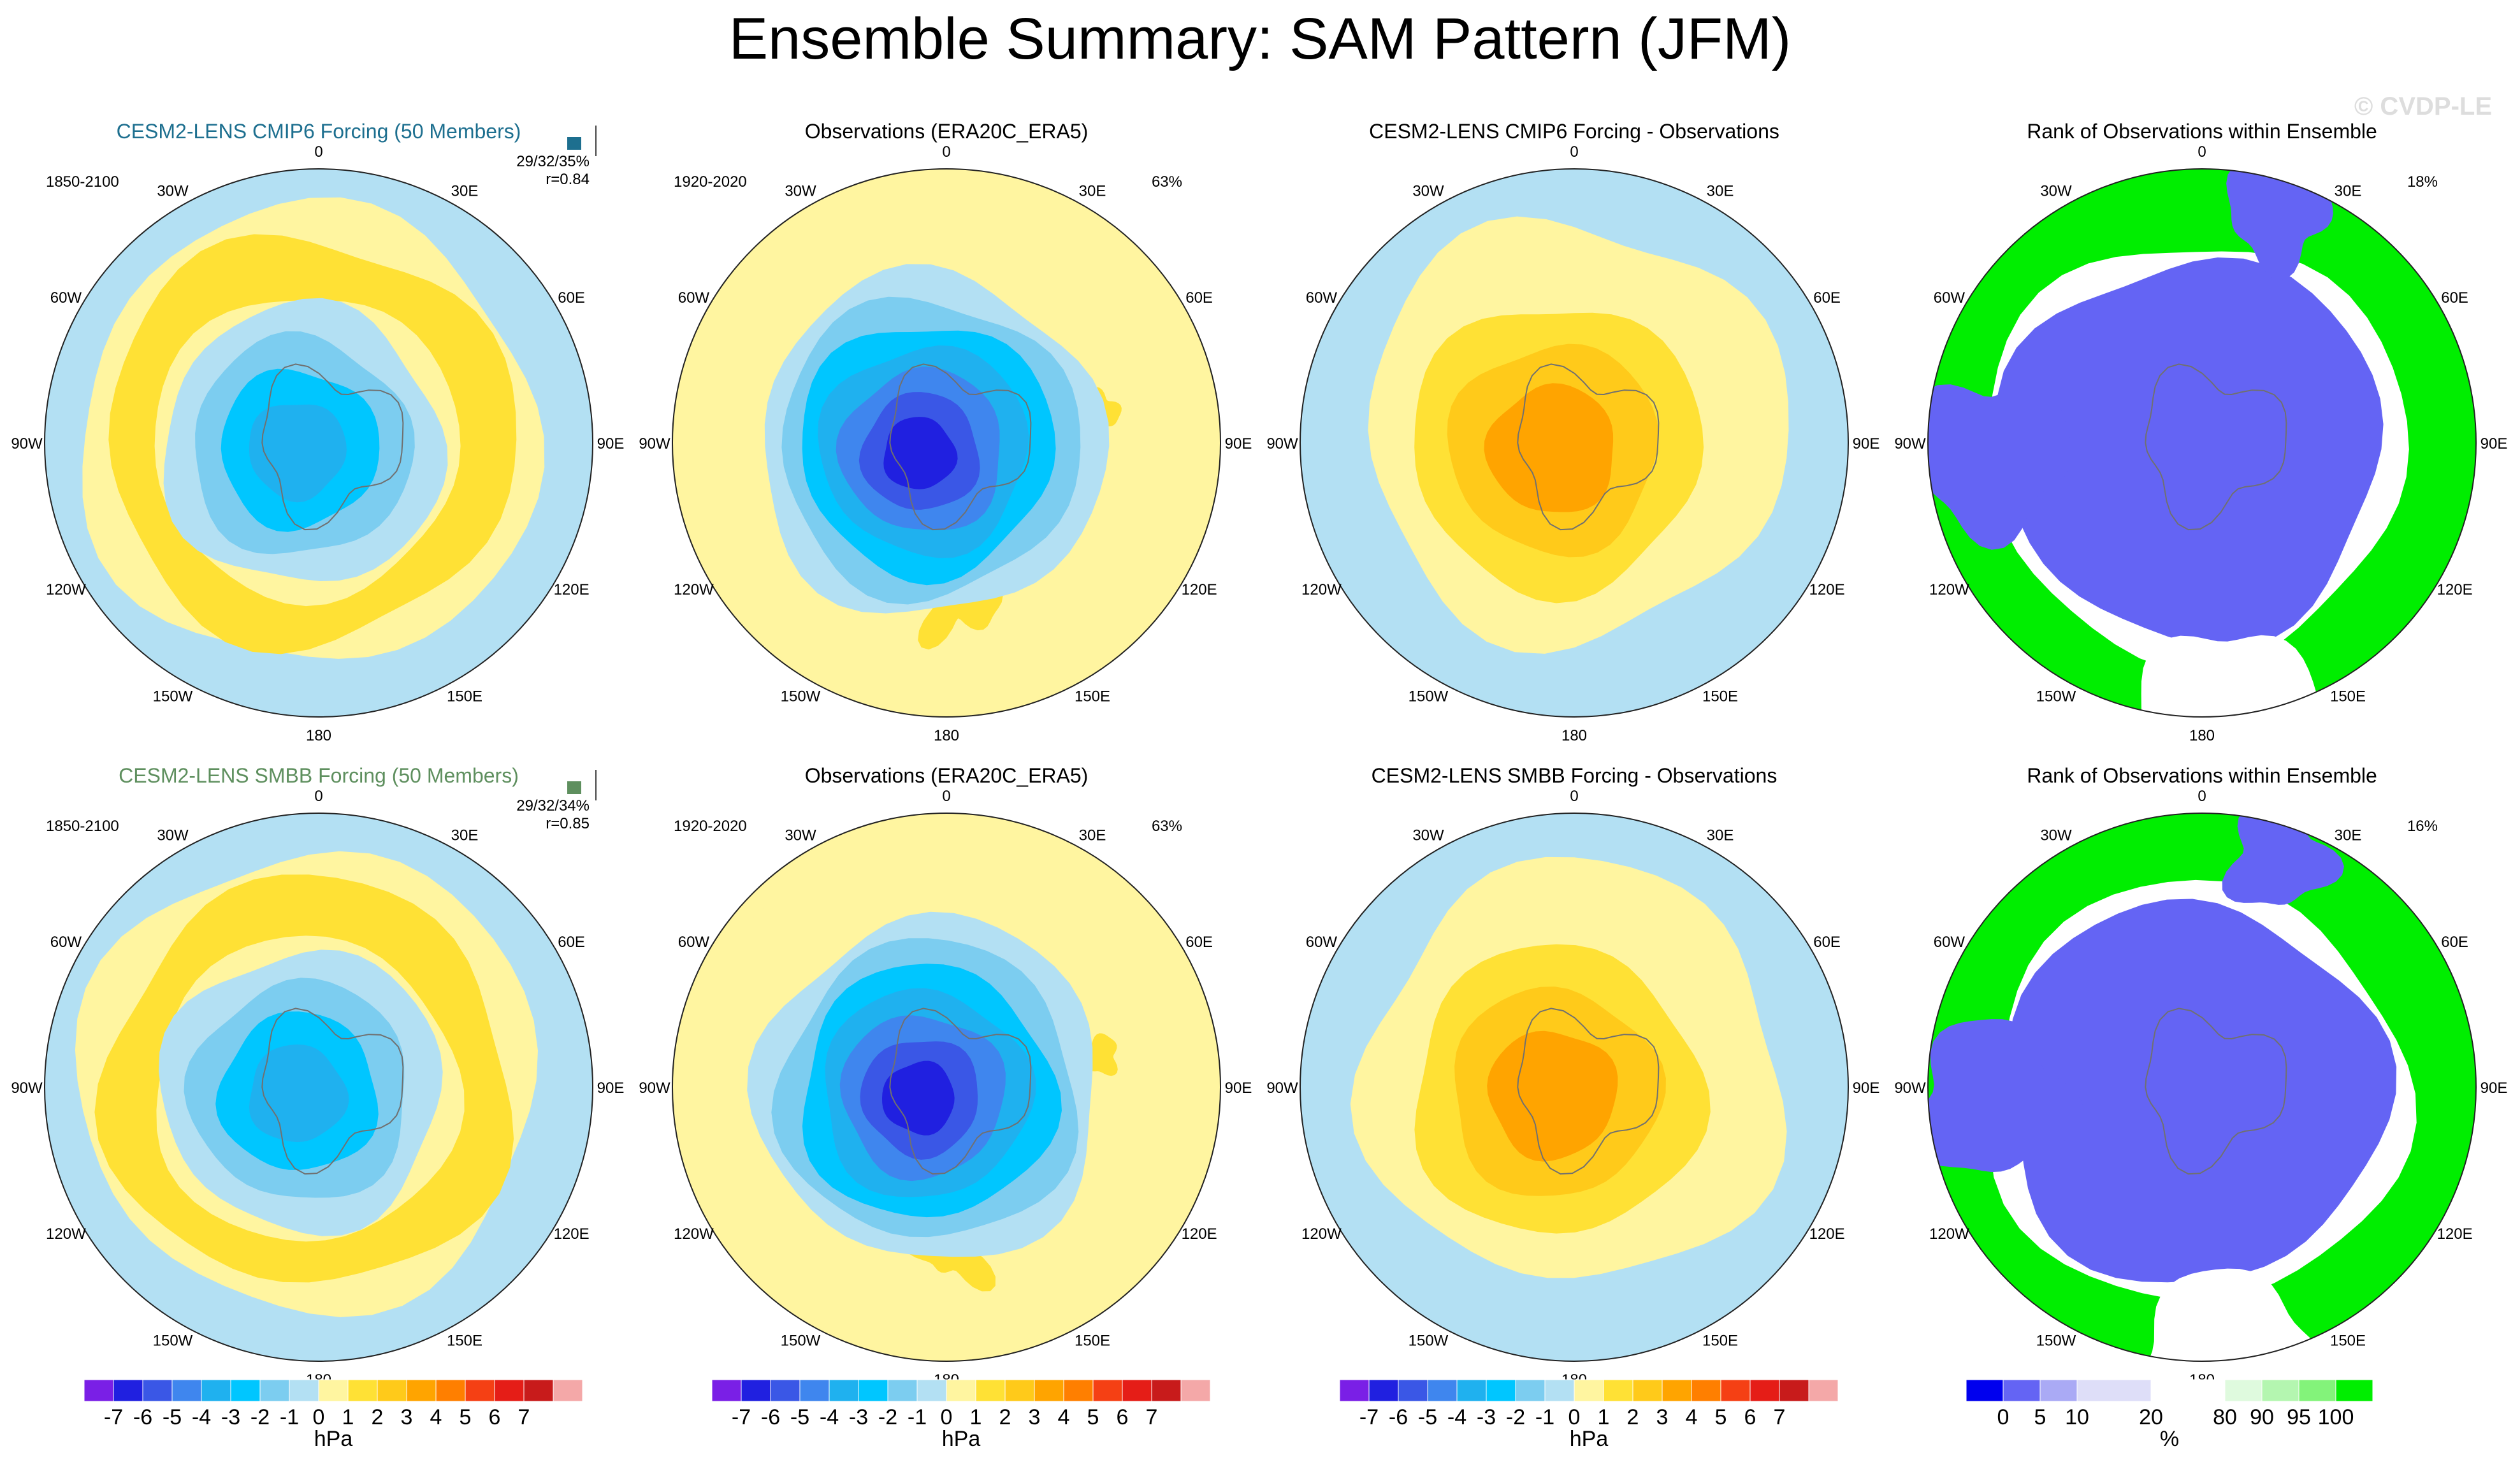  Describe the element at coordinates (568, 823) in the screenshot. I see `pattern-correlation: r=0.85` at that location.